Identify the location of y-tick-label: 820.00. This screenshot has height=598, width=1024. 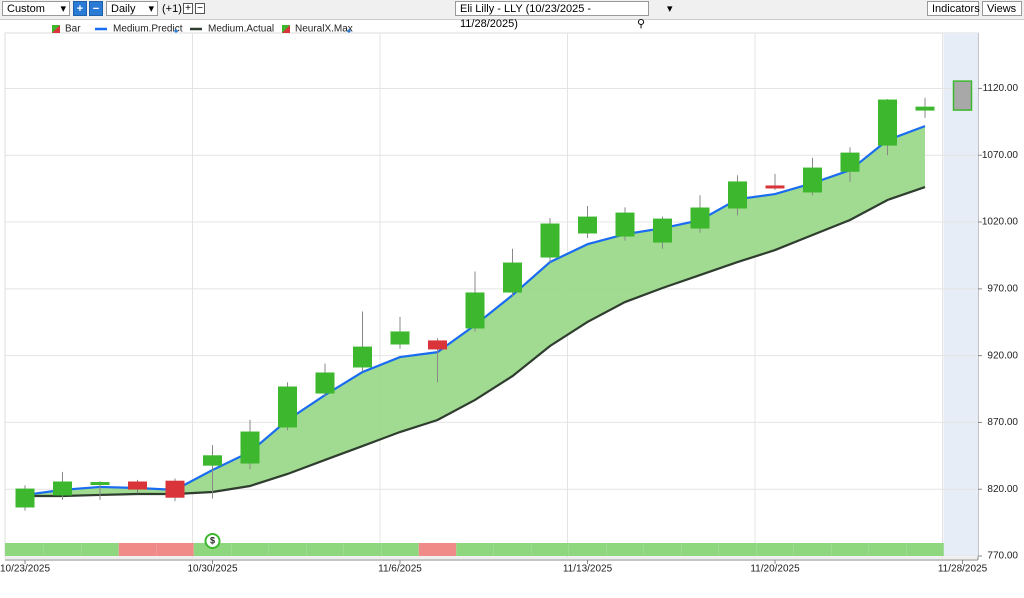
(1002, 489).